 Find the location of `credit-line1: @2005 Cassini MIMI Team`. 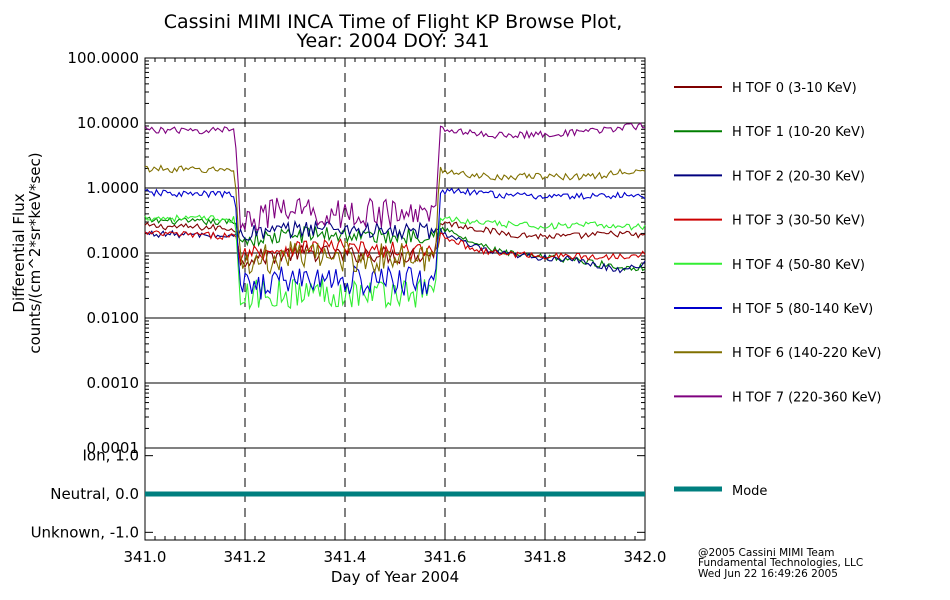

credit-line1: @2005 Cassini MIMI Team is located at coordinates (766, 553).